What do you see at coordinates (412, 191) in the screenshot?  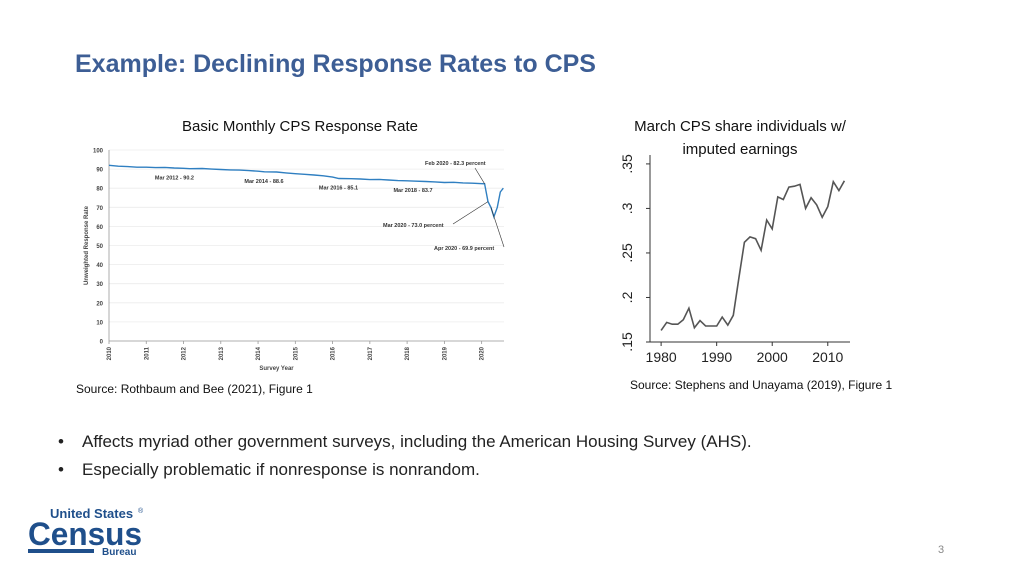 I see `annotation-label: Mar 2018 - 83.7` at bounding box center [412, 191].